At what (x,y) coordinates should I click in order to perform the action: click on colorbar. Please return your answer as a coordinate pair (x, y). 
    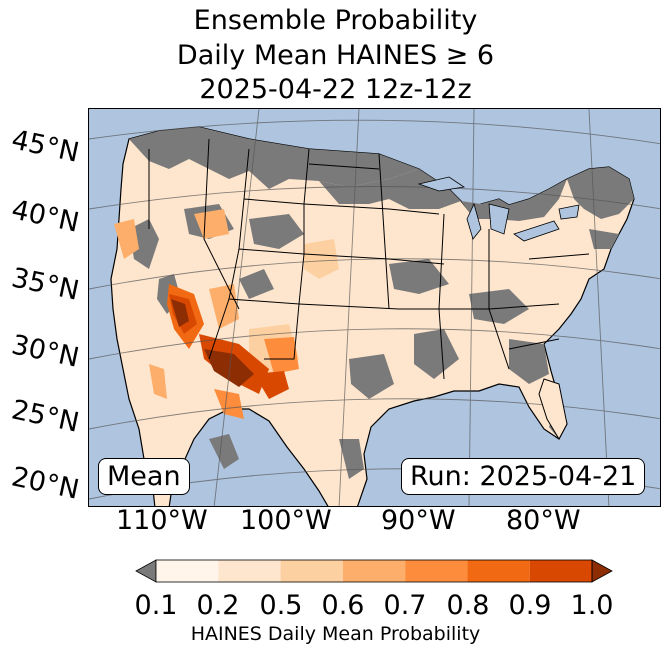
    Looking at the image, I should click on (374, 571).